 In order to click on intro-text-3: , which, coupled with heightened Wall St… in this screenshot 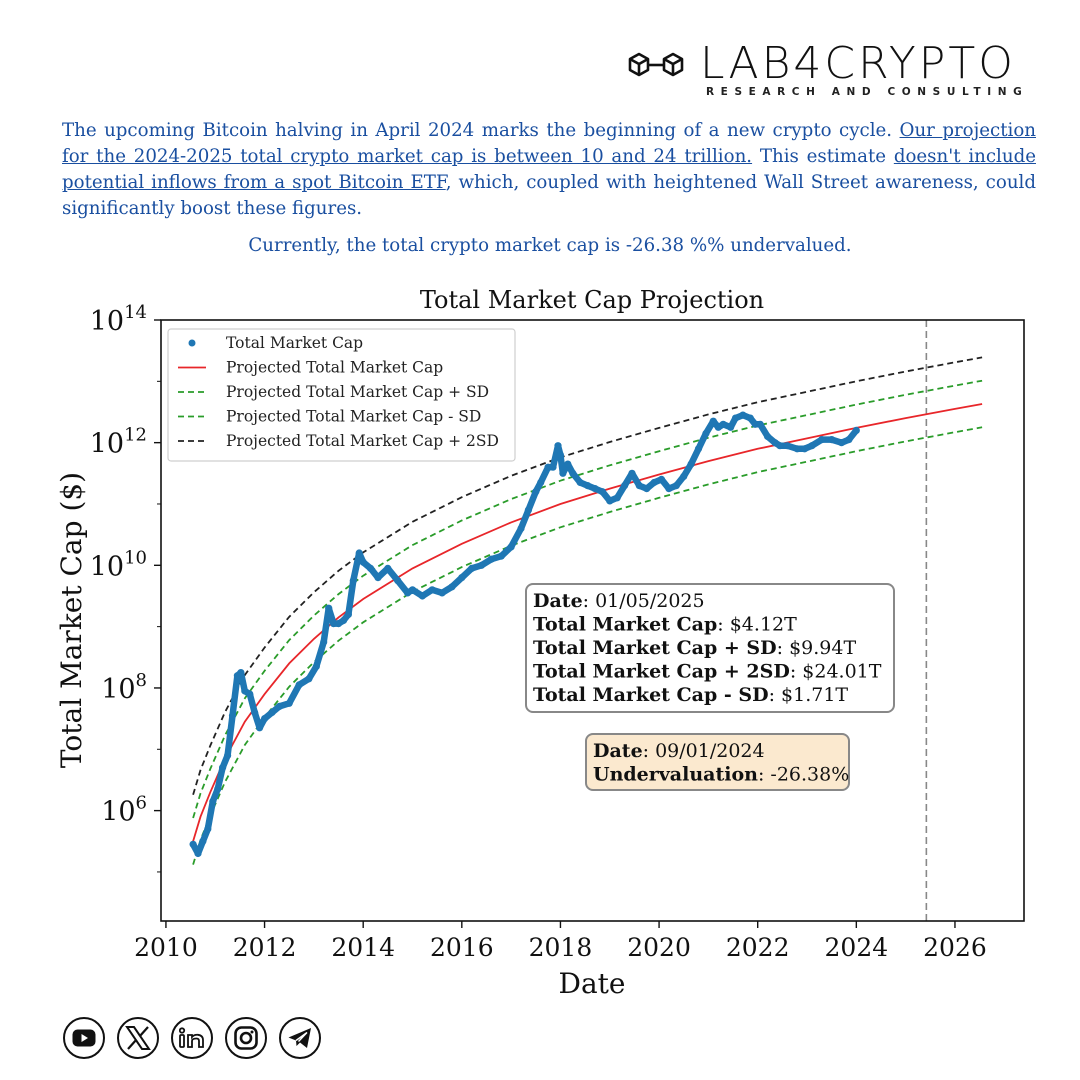, I will do `click(549, 195)`.